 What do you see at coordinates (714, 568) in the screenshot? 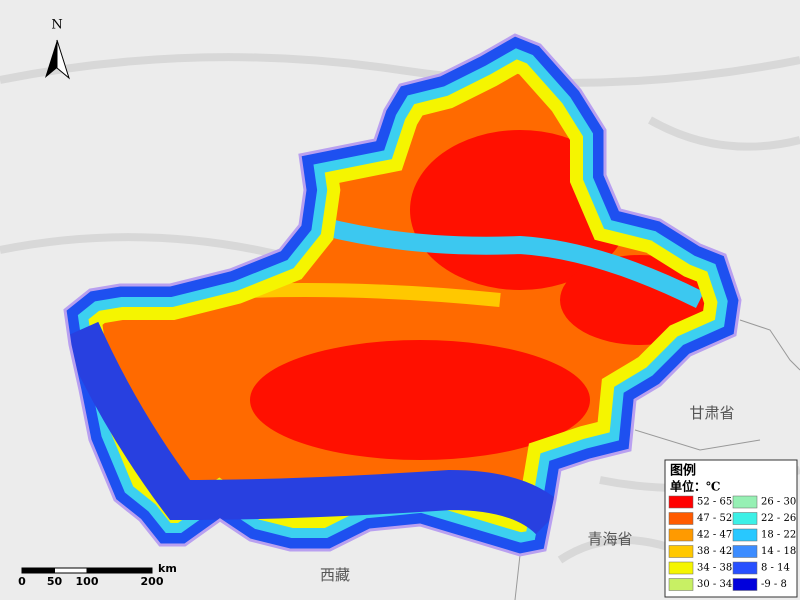
I see `legend-label: 34 - 38` at bounding box center [714, 568].